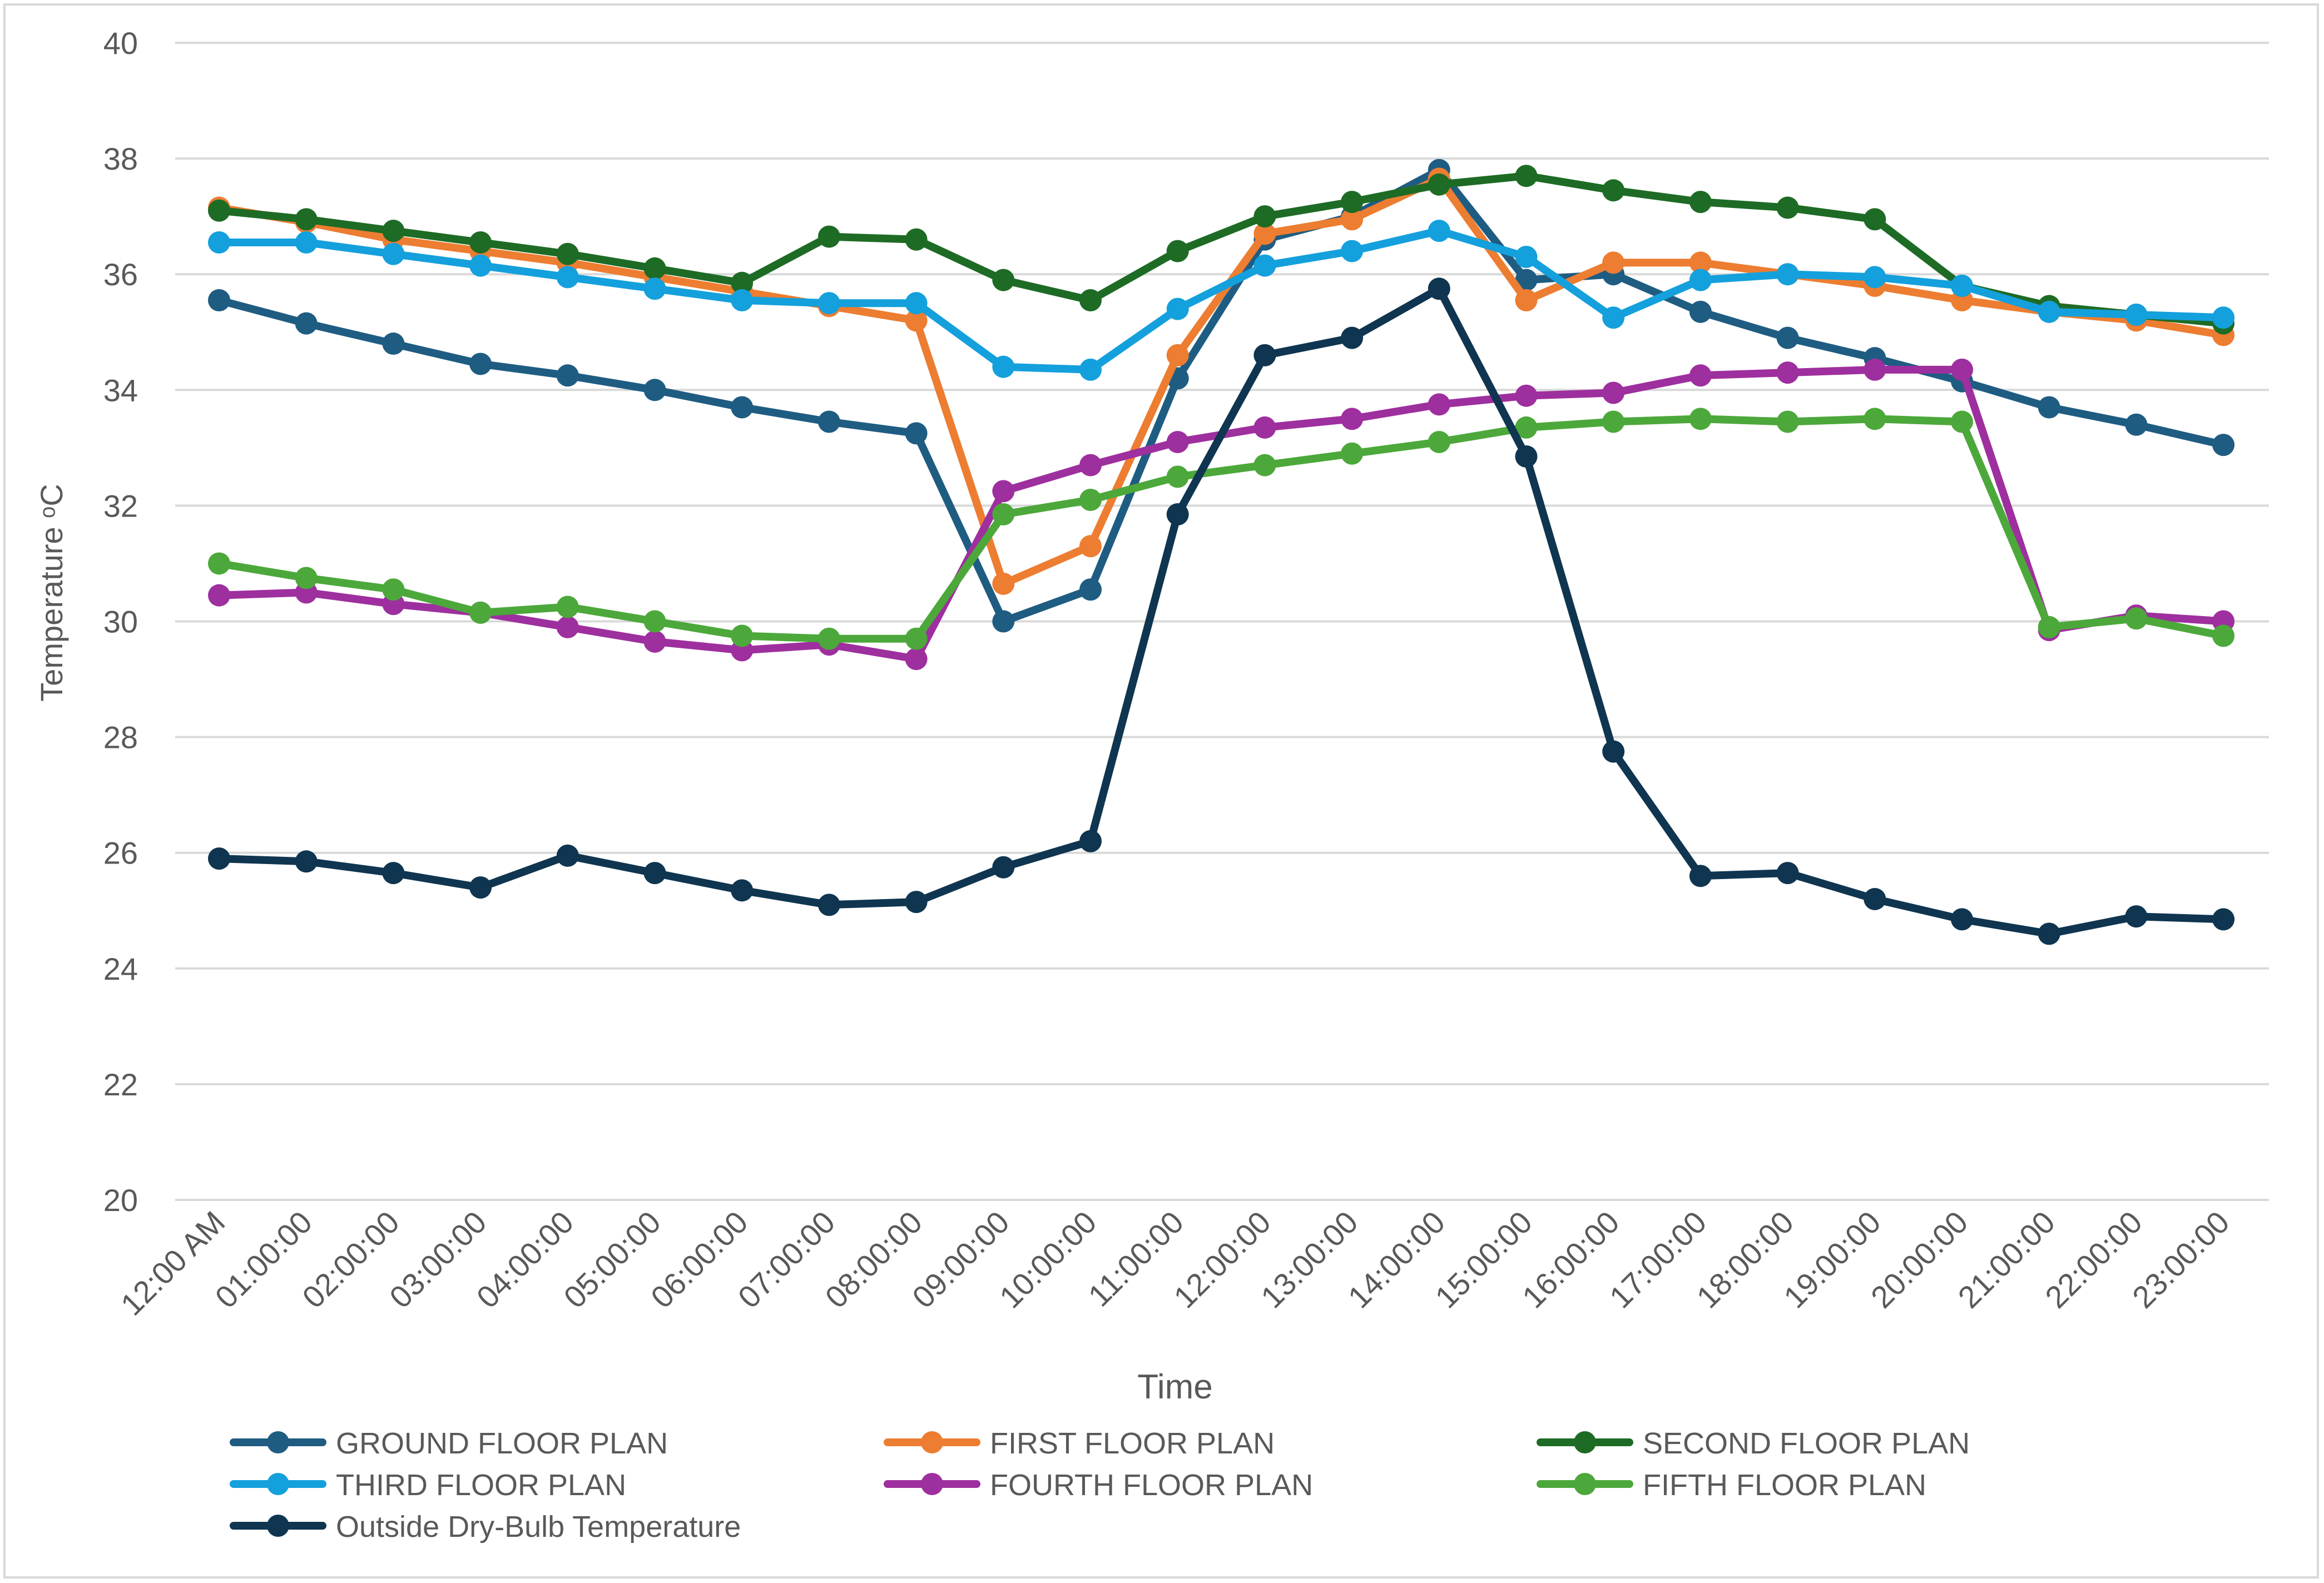 The image size is (2324, 1583). What do you see at coordinates (485, 1527) in the screenshot?
I see `legend-item: Outside Dry-Bulb Temperature` at bounding box center [485, 1527].